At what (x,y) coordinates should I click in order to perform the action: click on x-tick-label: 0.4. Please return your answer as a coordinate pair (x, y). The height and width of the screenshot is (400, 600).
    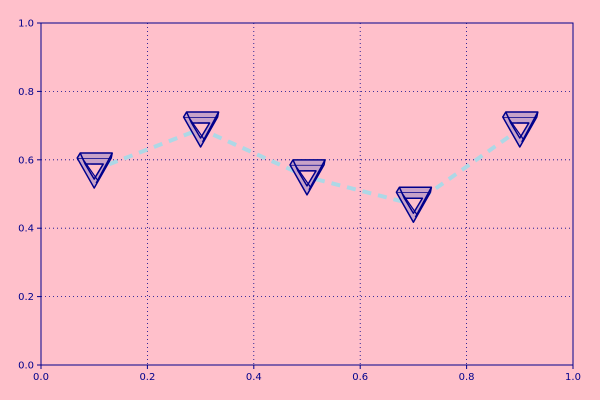
    Looking at the image, I should click on (254, 377).